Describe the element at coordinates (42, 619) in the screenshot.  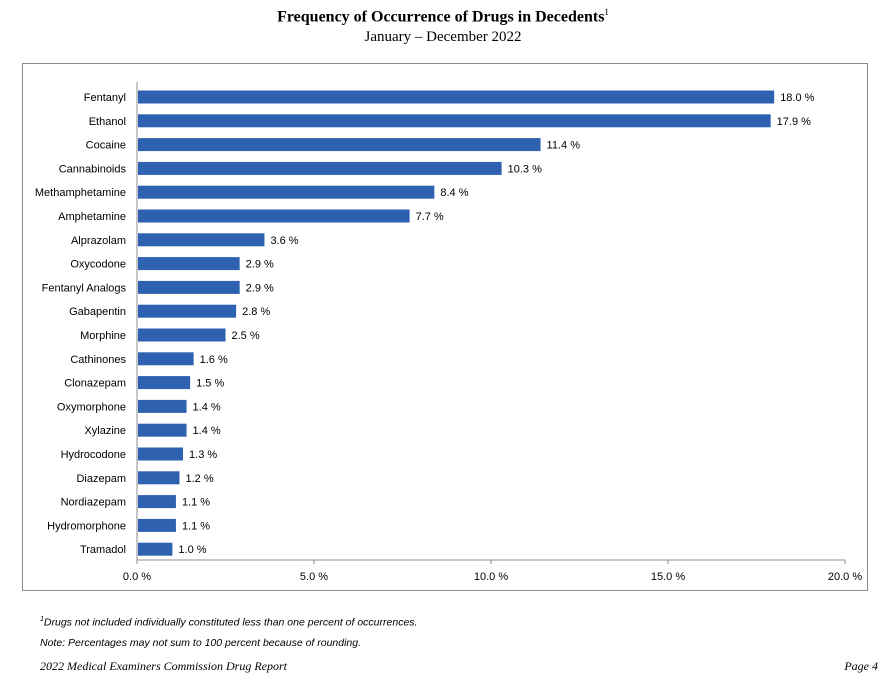
I see `footnote-1-marker: 1` at that location.